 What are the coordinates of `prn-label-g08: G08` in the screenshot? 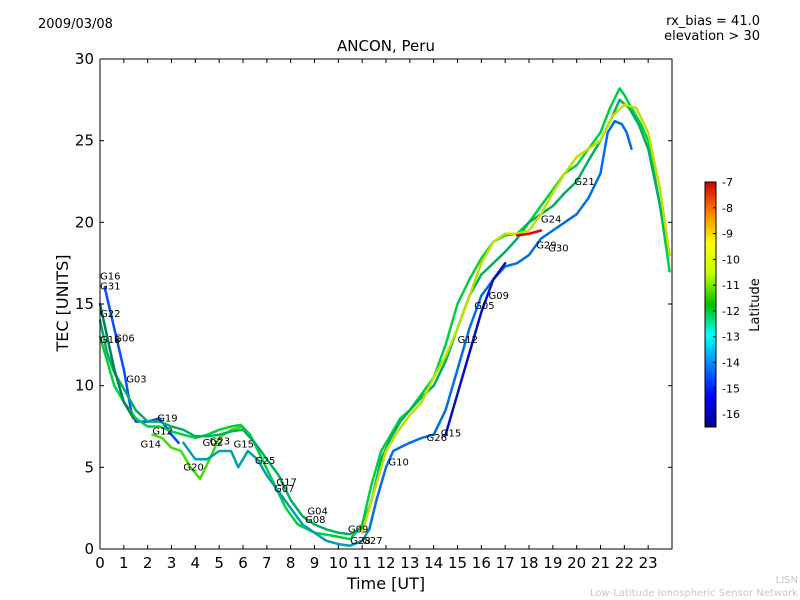 It's located at (315, 520).